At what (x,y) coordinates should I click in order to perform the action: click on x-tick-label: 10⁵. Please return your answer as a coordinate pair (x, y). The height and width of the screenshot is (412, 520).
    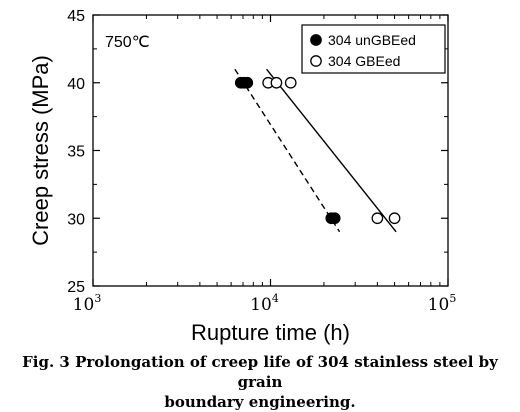
    Looking at the image, I should click on (442, 303).